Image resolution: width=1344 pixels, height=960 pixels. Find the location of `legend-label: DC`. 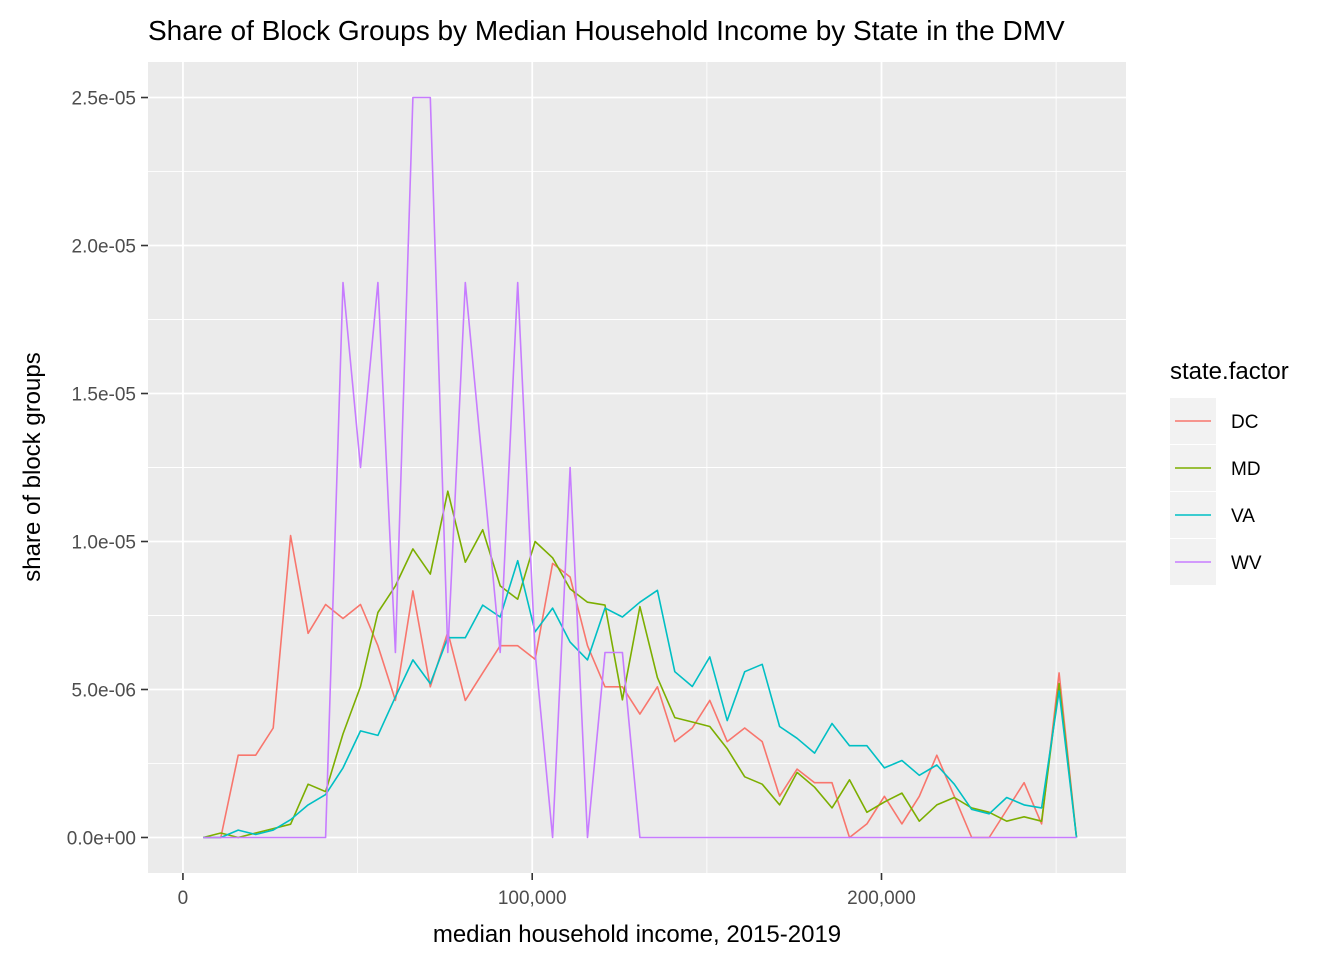

legend-label: DC is located at coordinates (1244, 422).